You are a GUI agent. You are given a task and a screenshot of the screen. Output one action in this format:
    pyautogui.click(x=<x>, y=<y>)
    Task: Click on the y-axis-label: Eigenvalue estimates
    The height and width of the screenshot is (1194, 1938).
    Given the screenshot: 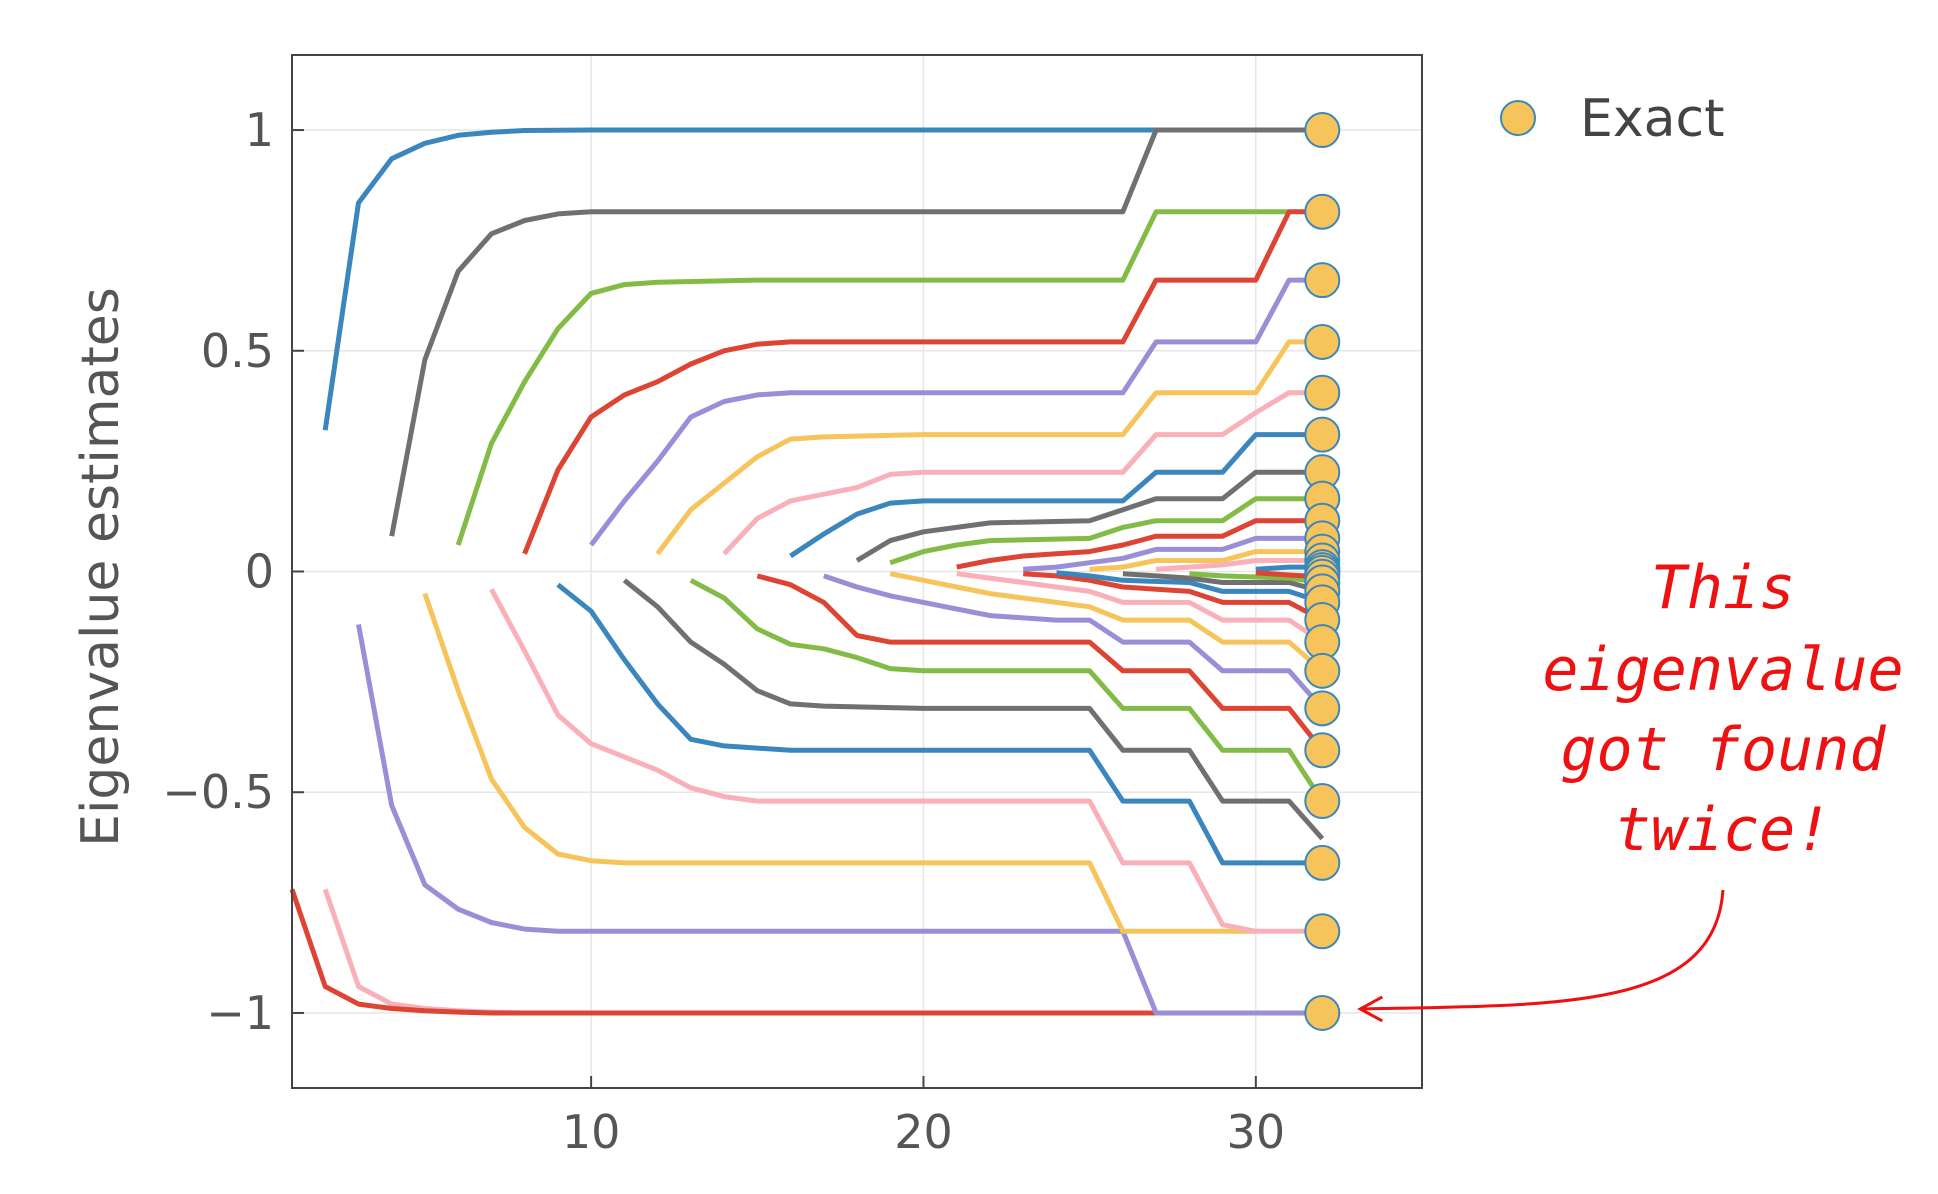 What is the action you would take?
    pyautogui.click(x=101, y=567)
    